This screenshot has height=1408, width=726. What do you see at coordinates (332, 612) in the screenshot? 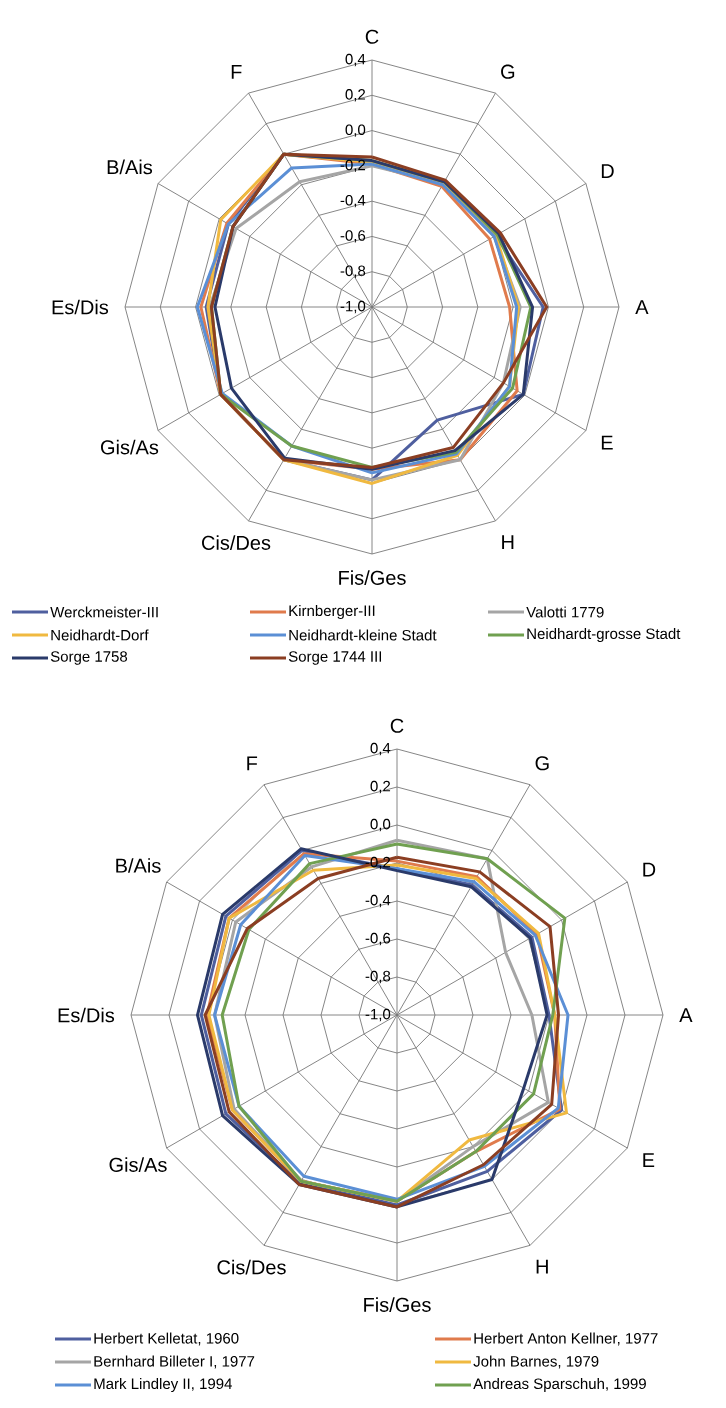
I see `legend-label: Kirnberger-III` at bounding box center [332, 612].